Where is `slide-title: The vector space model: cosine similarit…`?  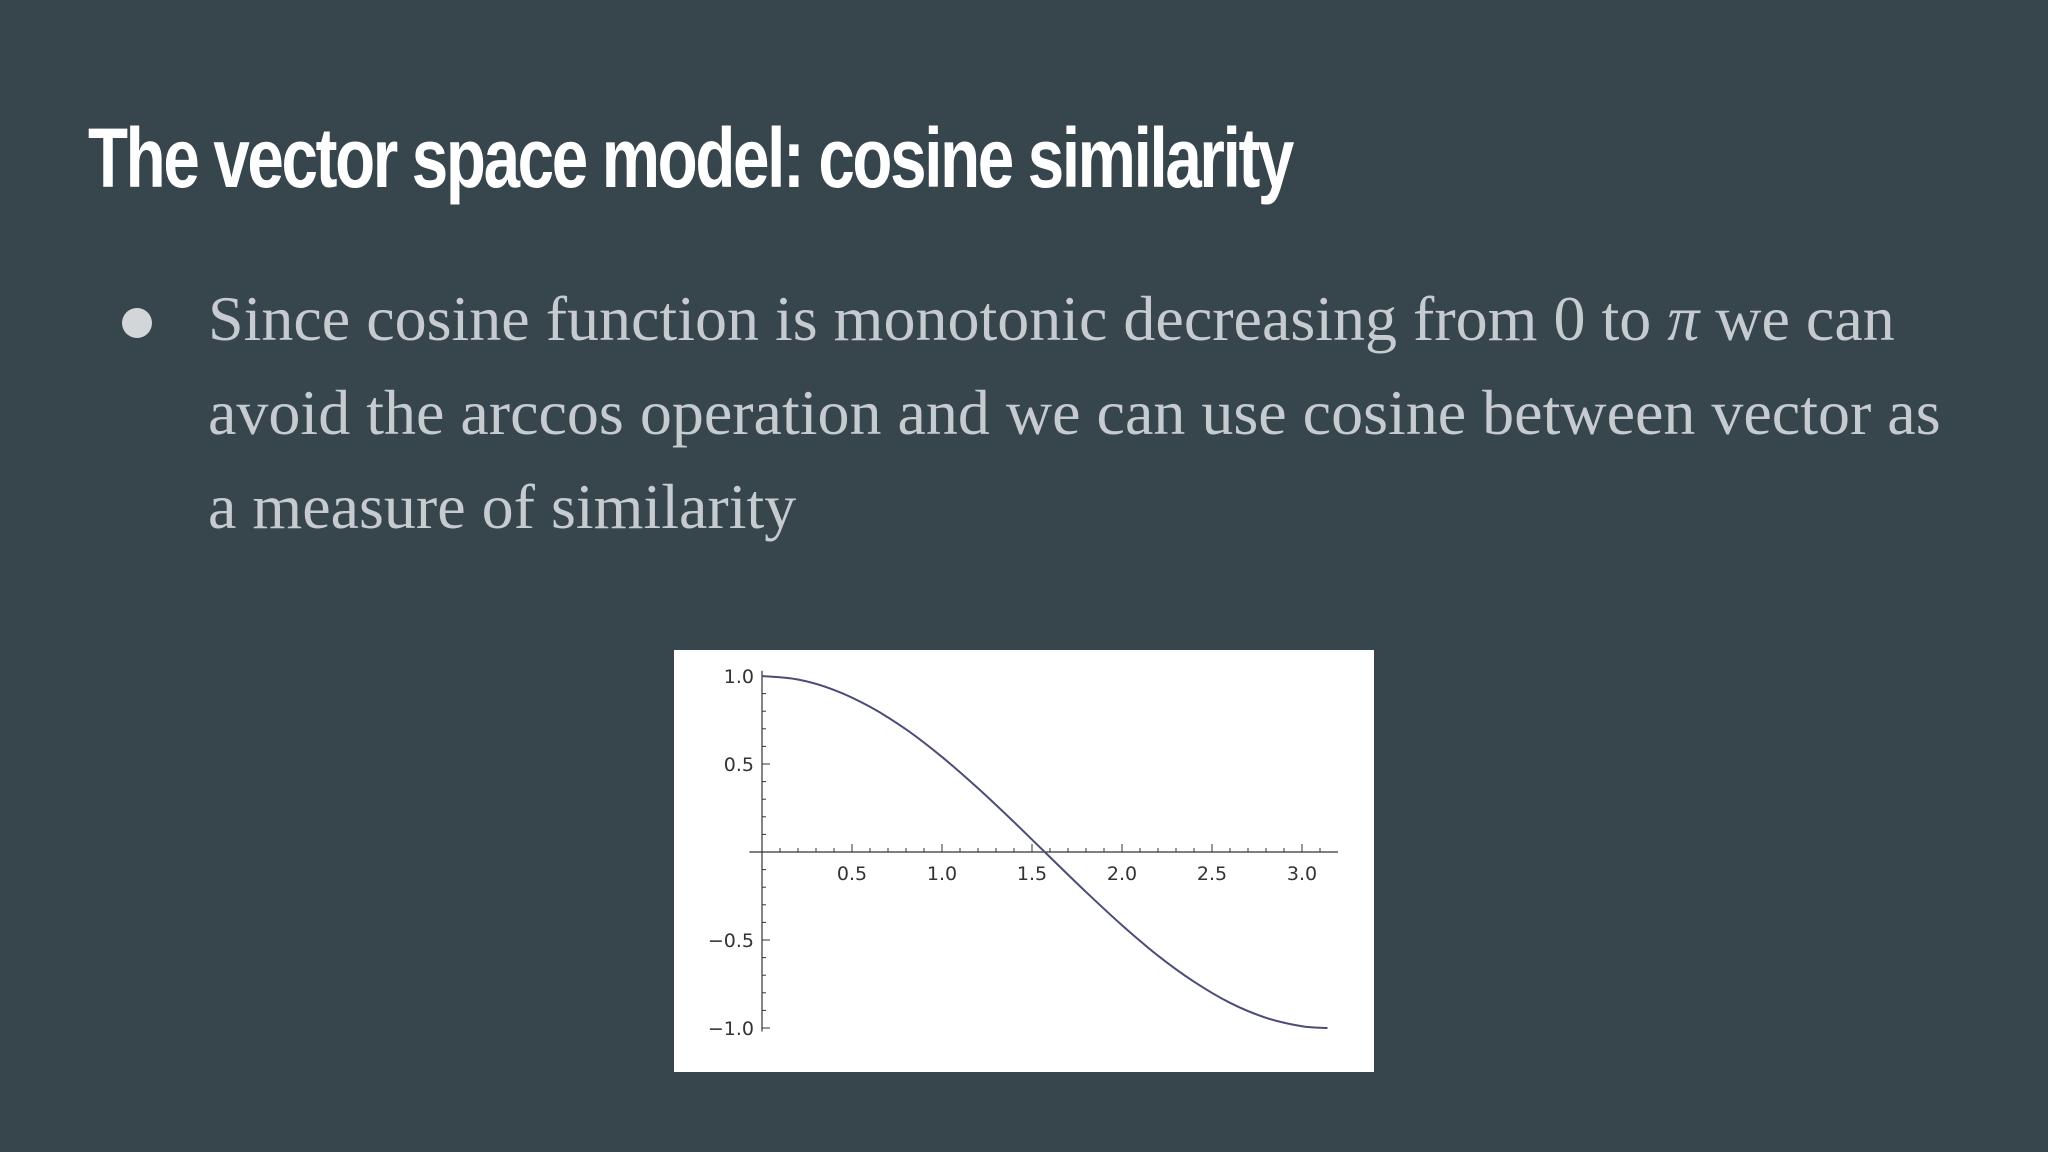
slide-title: The vector space model: cosine similarit… is located at coordinates (691, 158).